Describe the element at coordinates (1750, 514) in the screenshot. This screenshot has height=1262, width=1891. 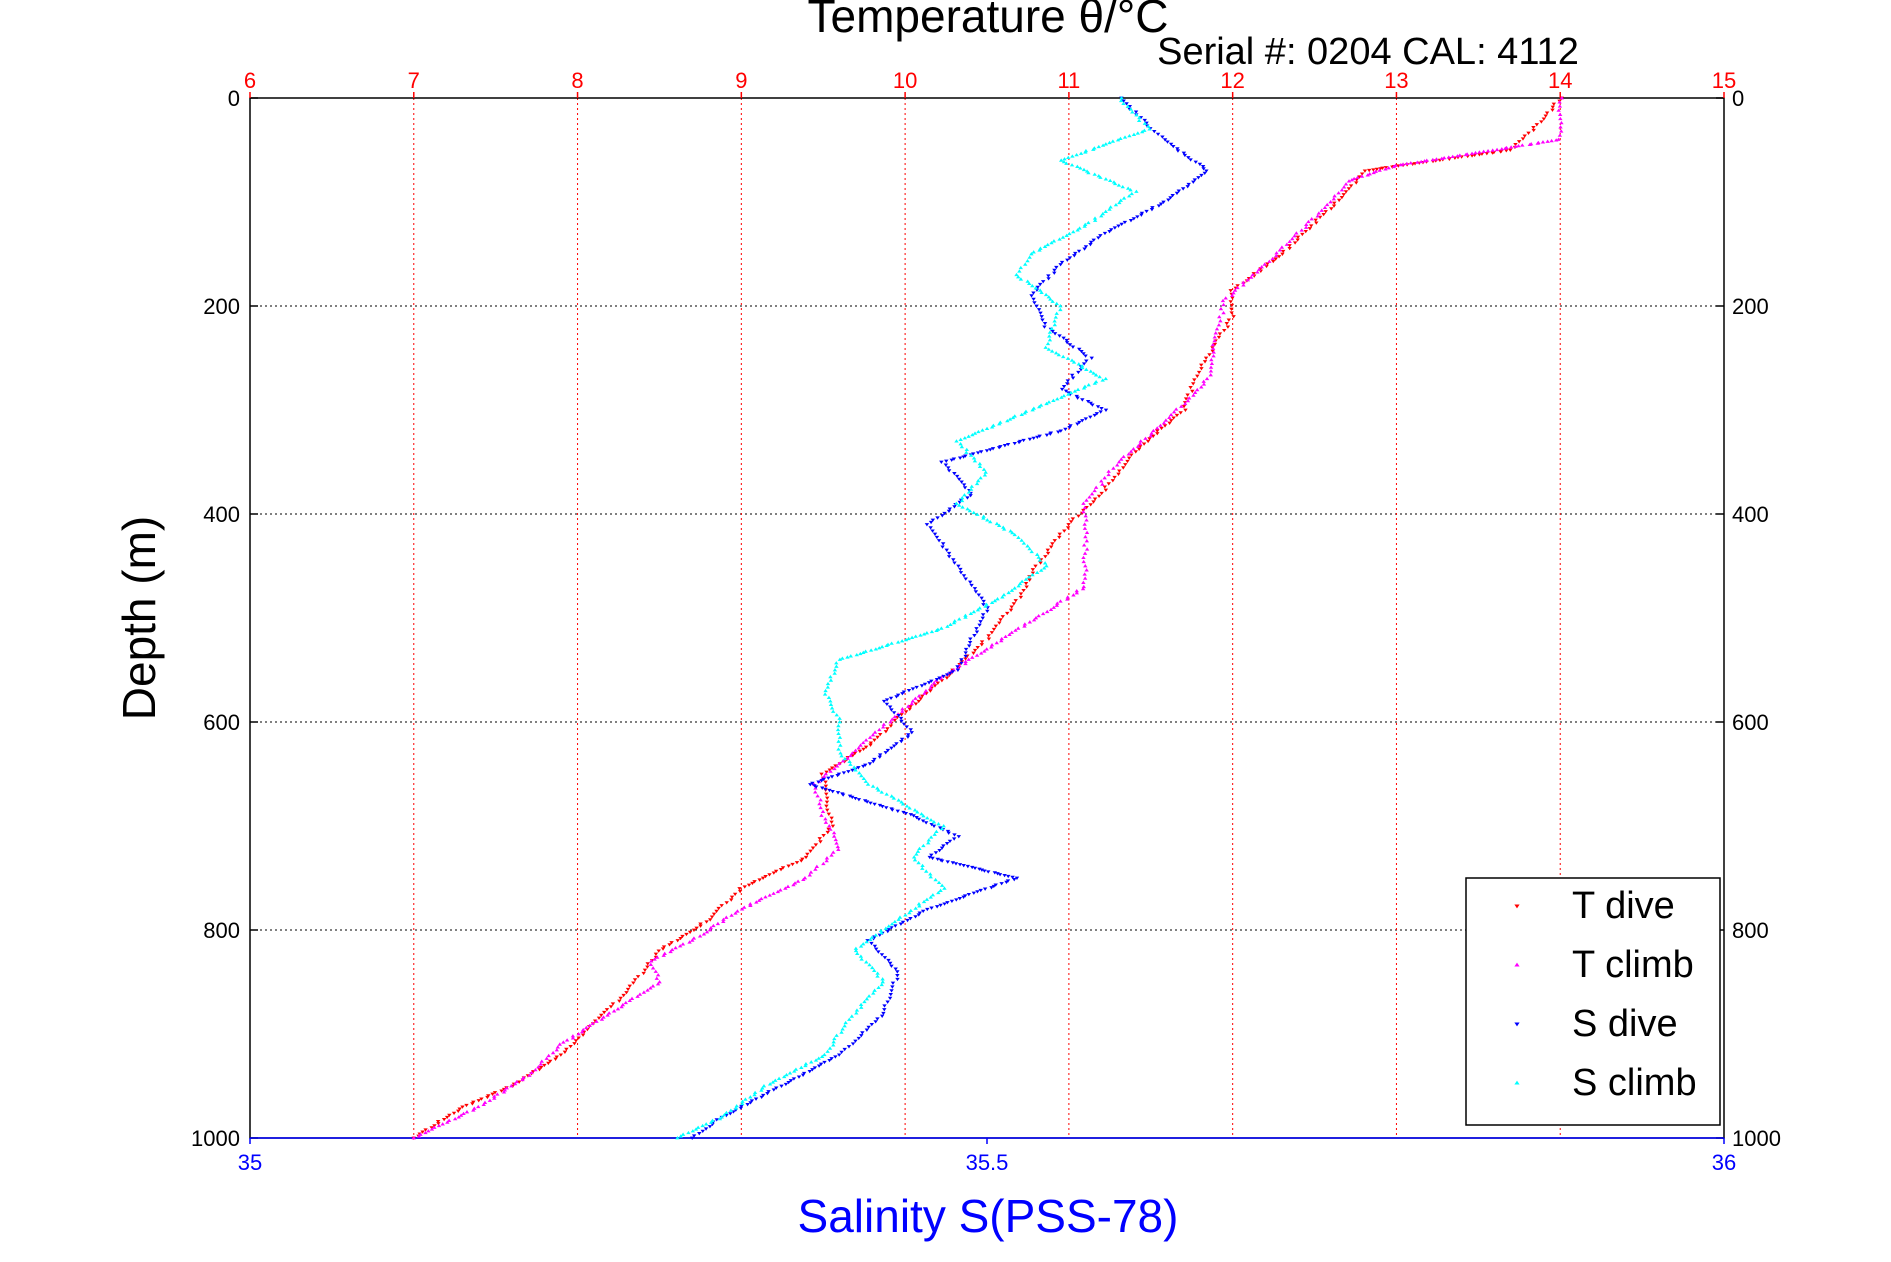
I see `depth-tick-label-right: 400` at that location.